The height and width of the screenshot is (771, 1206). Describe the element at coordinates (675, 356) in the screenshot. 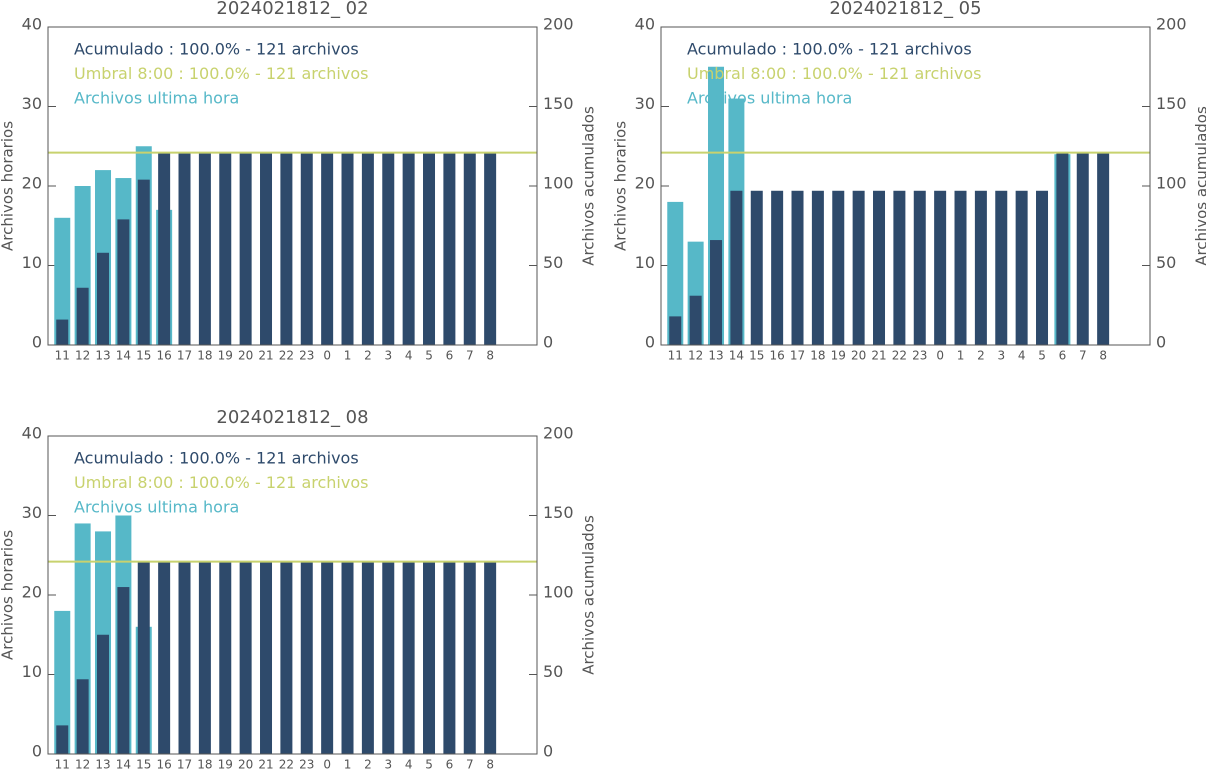

I see `x-tick-label: 11` at that location.